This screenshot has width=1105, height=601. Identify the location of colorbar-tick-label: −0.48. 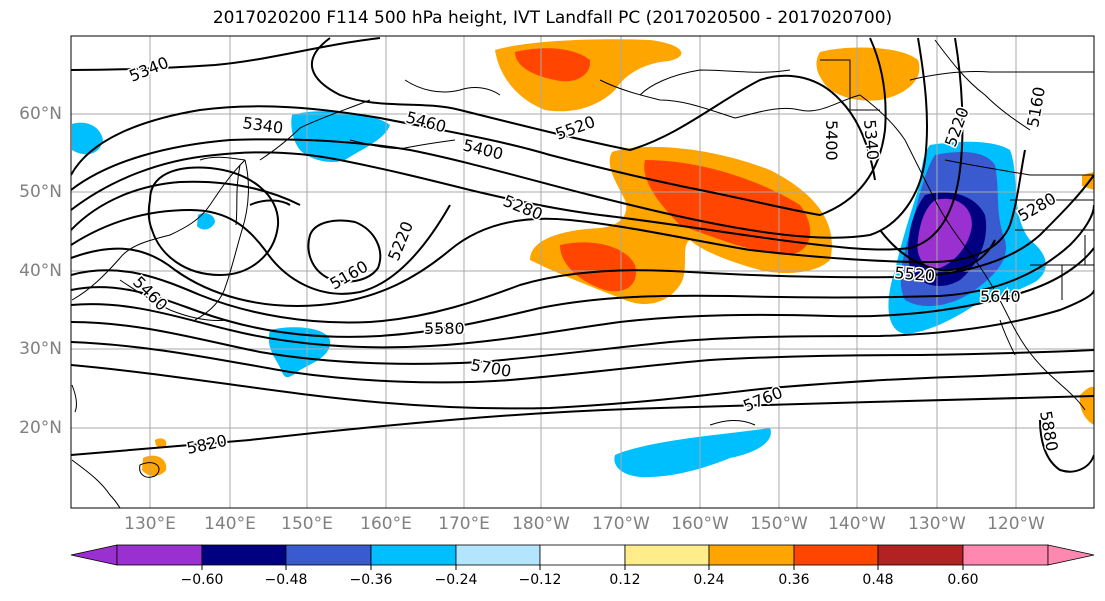
(286, 580).